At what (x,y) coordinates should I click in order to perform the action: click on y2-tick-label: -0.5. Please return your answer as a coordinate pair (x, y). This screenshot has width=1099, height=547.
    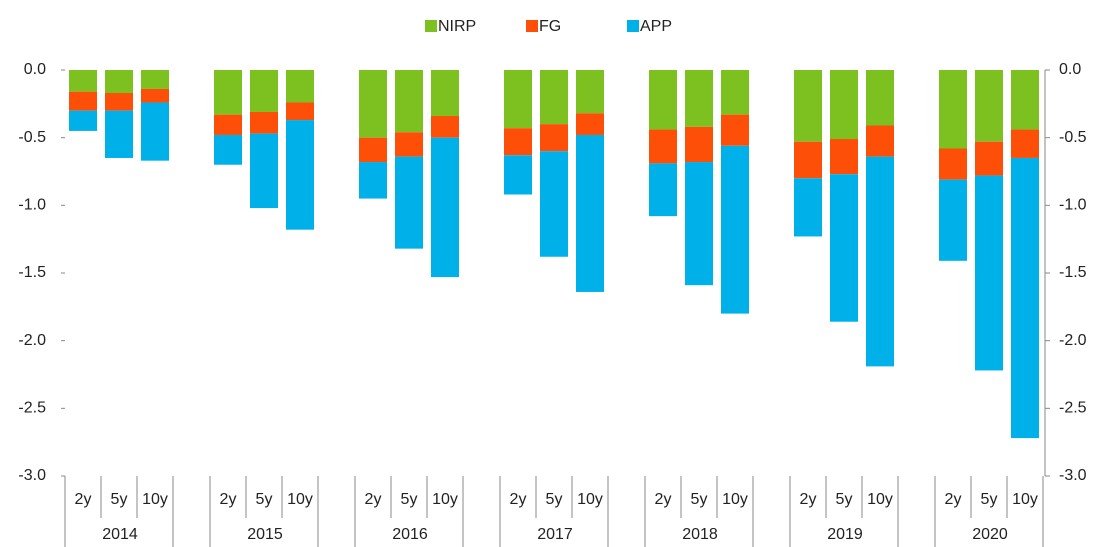
    Looking at the image, I should click on (1073, 137).